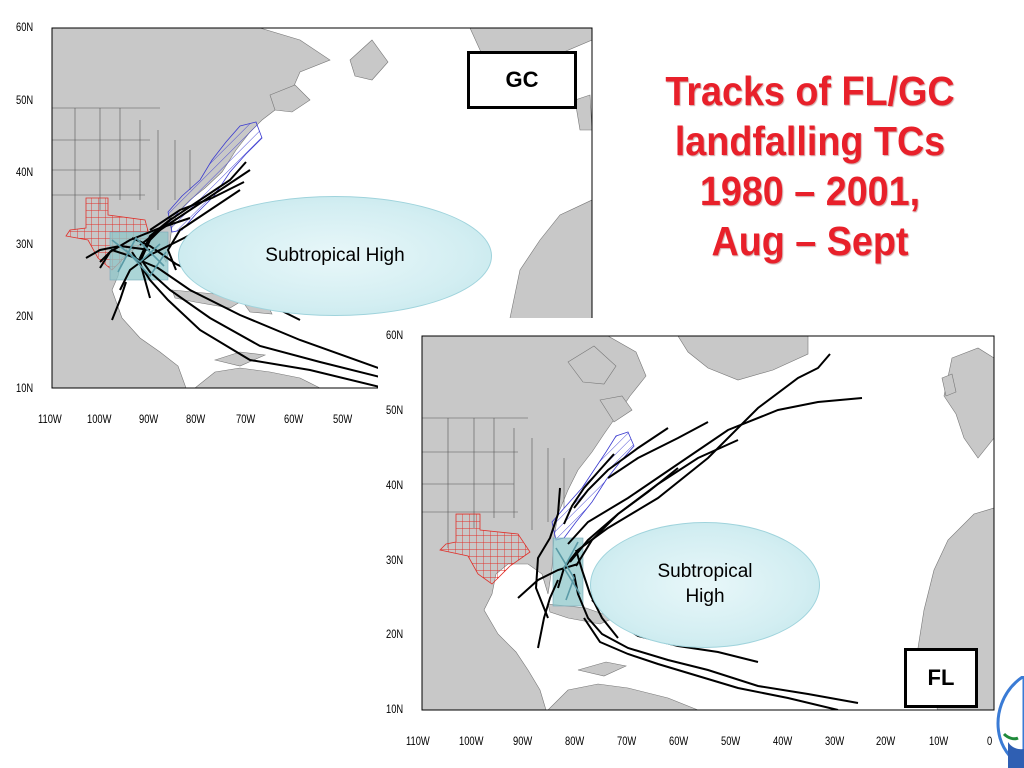 This screenshot has width=1024, height=768. What do you see at coordinates (25, 388) in the screenshot?
I see `gc-lat-label: 10N` at bounding box center [25, 388].